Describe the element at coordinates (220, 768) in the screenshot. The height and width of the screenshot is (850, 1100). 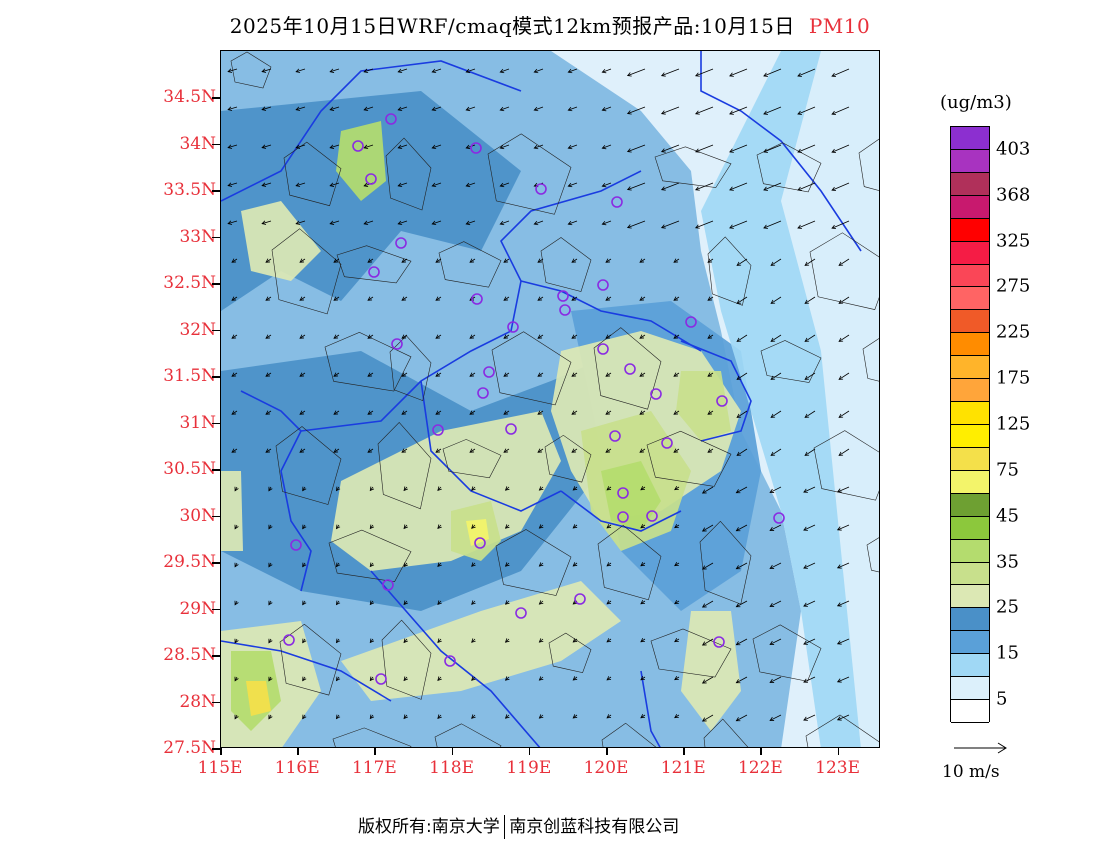
I see `lon-tick-label: 115E` at that location.